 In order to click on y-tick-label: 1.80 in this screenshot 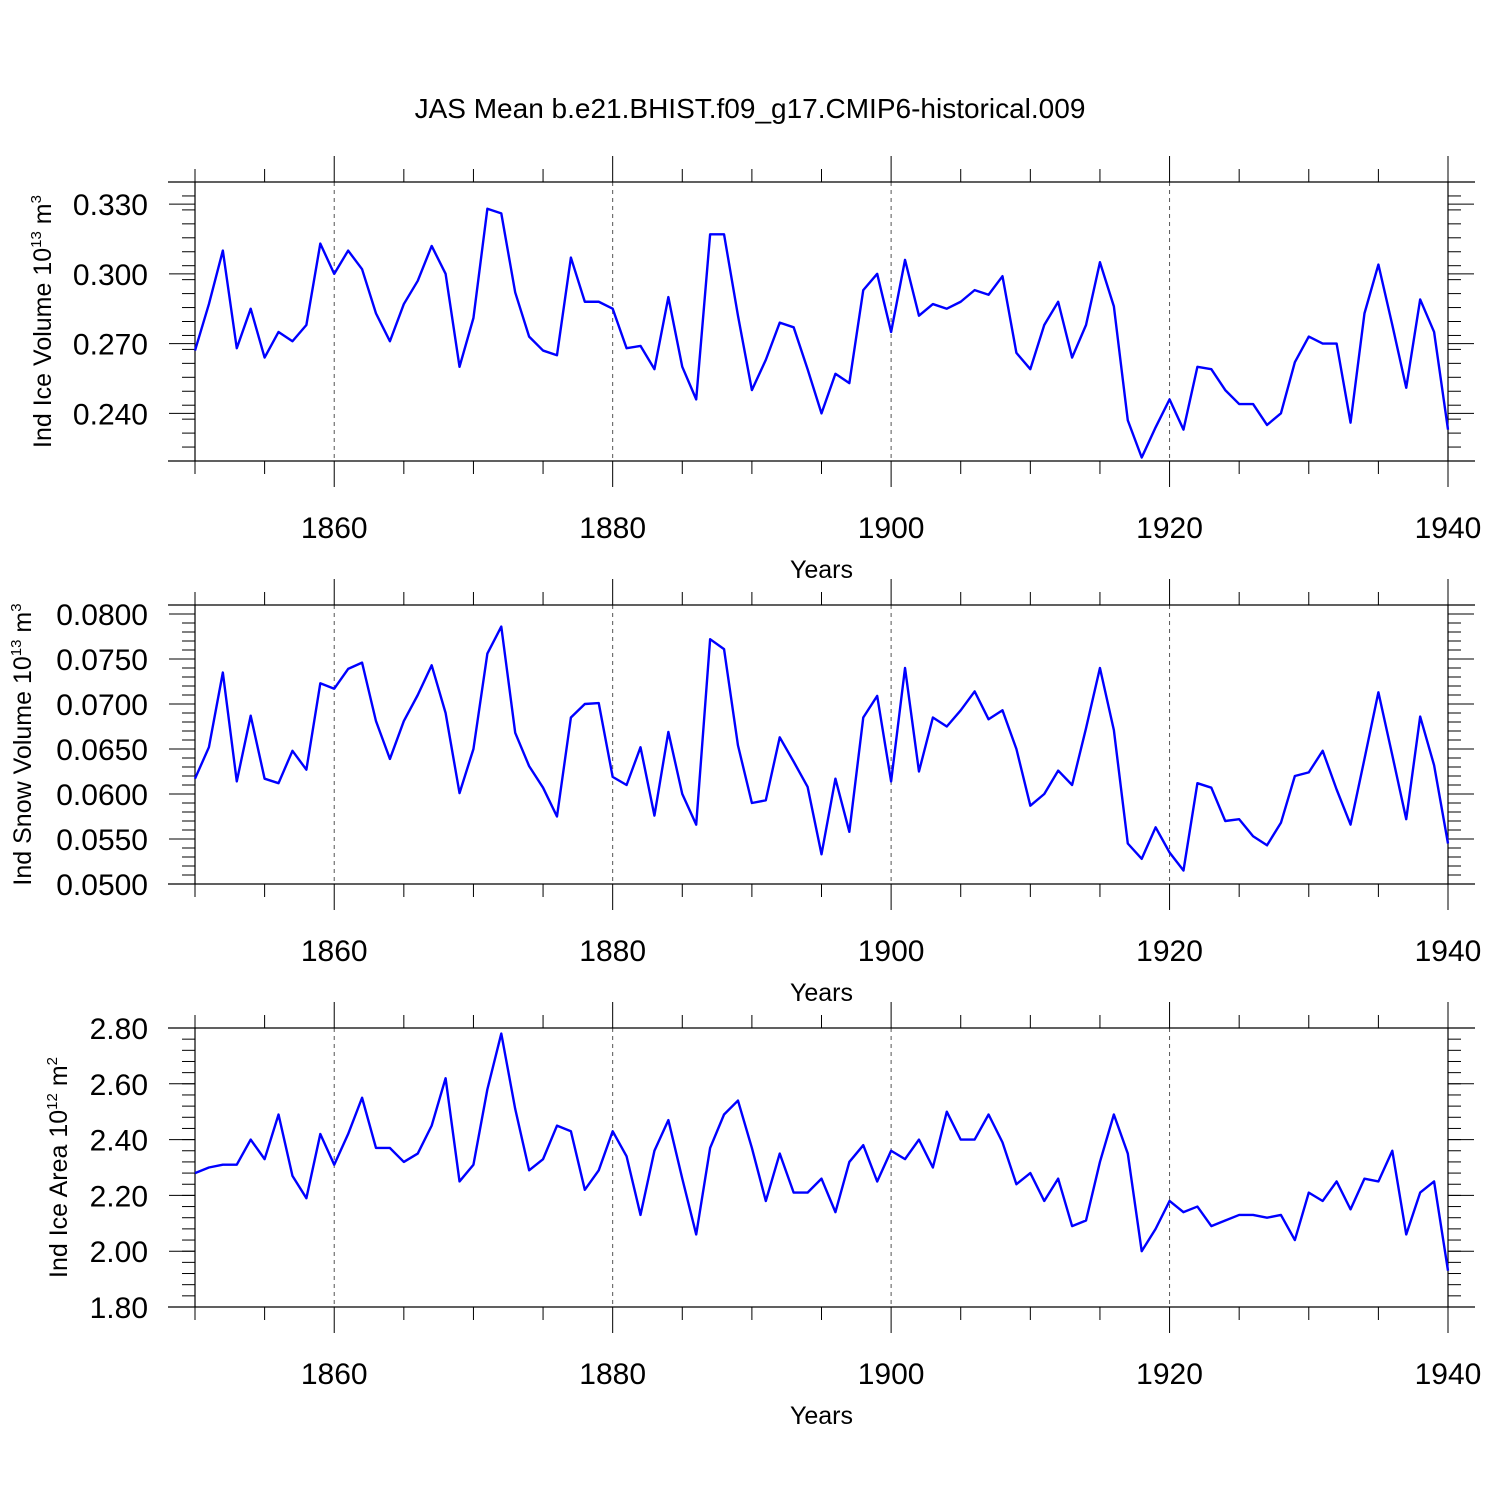, I will do `click(119, 1308)`.